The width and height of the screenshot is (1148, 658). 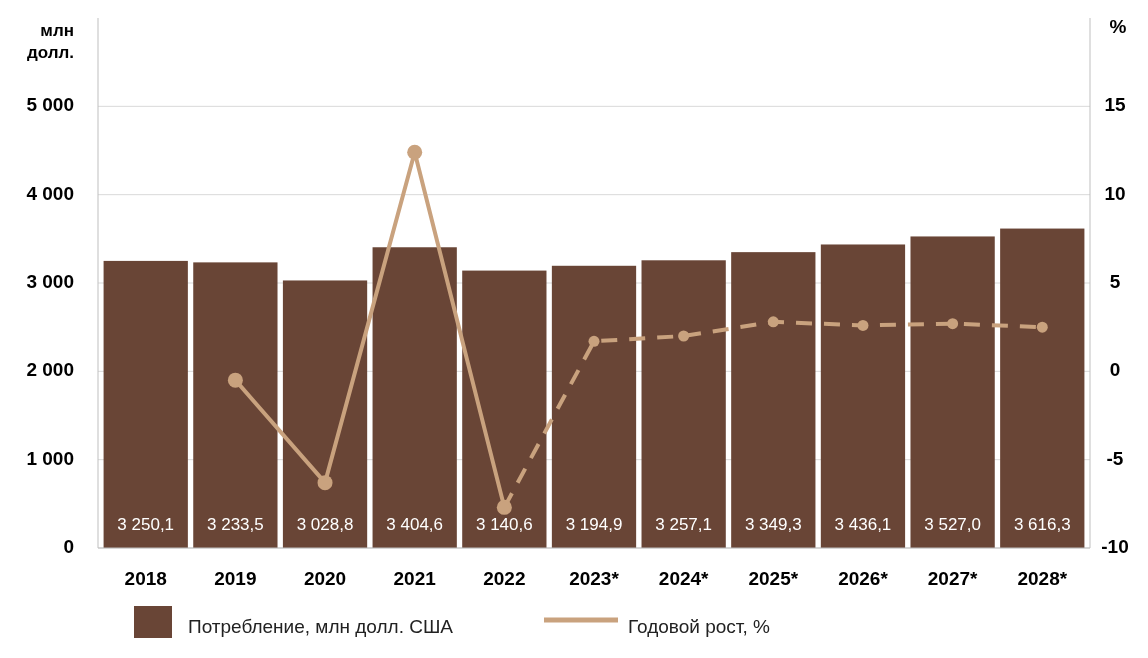 I want to click on y2-tick-label: -10, so click(x=1115, y=547).